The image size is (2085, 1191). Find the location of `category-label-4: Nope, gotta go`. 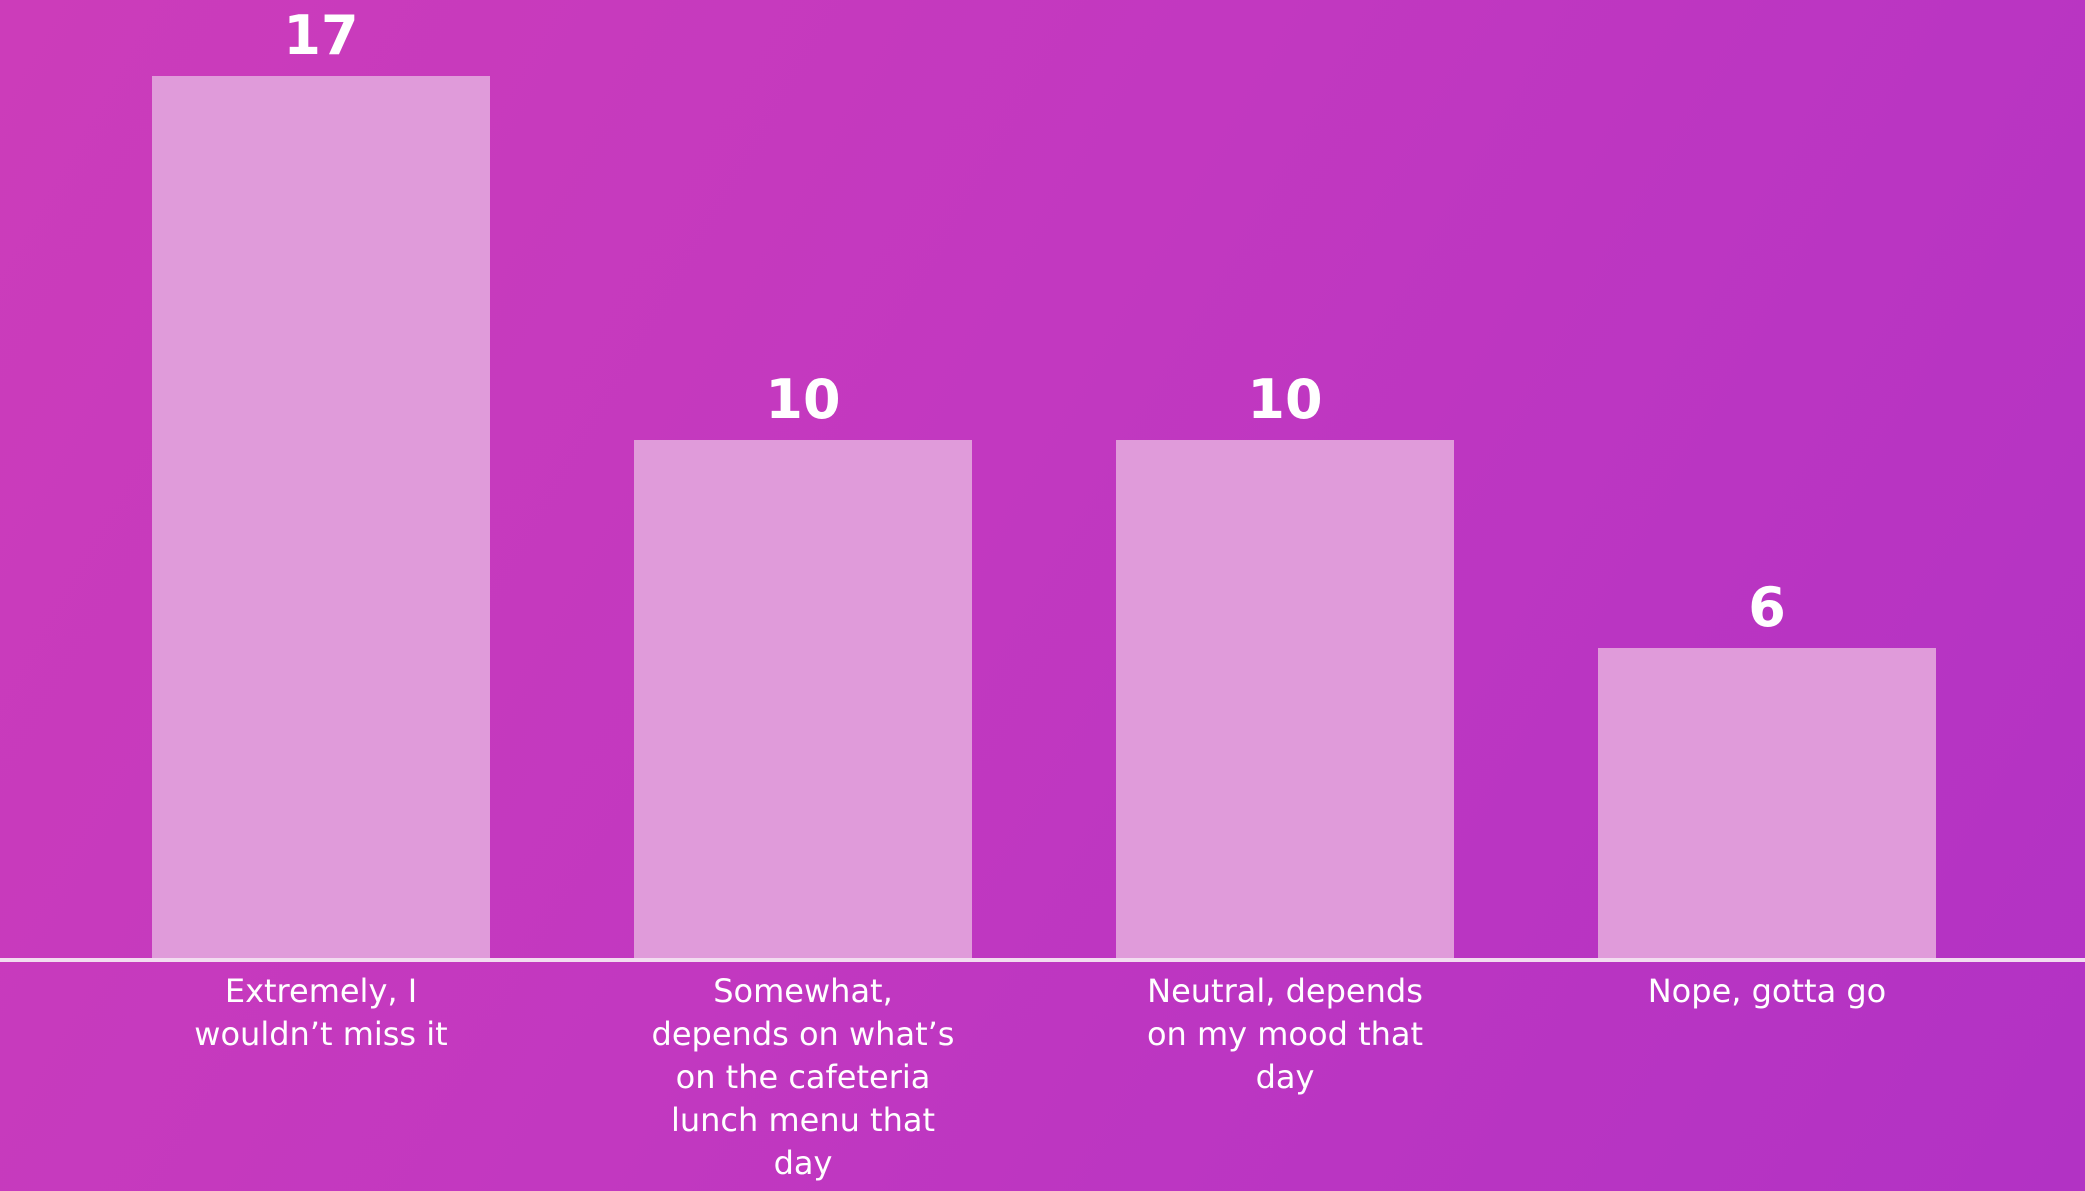

category-label-4: Nope, gotta go is located at coordinates (1767, 991).